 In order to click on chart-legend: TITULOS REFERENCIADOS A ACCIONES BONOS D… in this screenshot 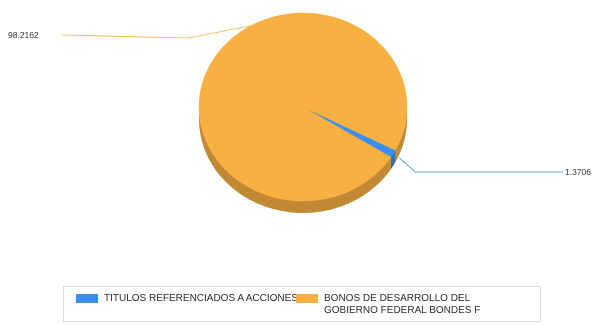, I will do `click(302, 304)`.